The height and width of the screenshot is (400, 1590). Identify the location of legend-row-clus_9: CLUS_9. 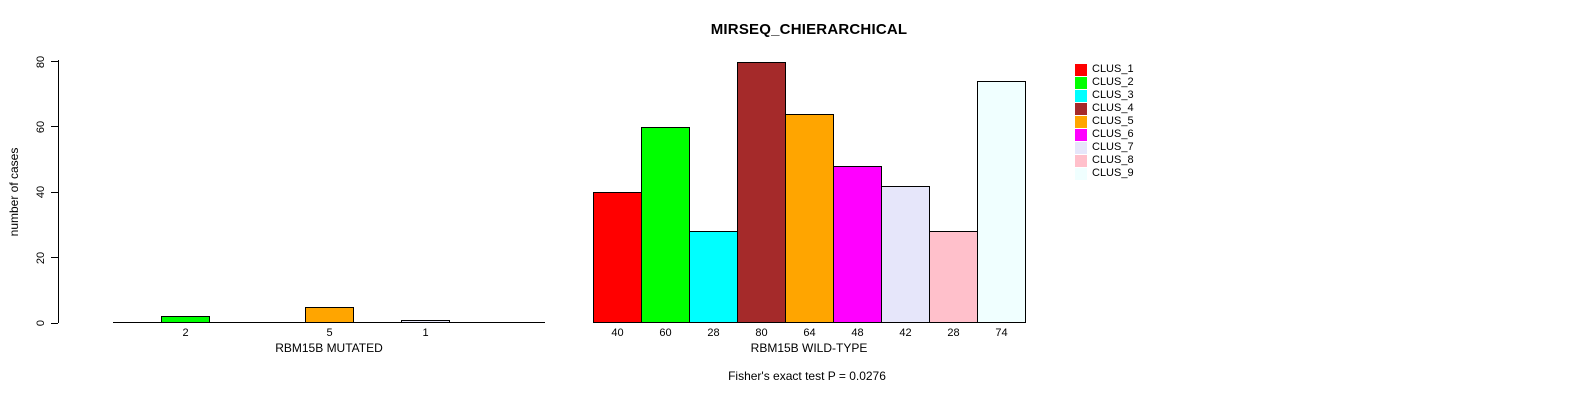
(1104, 173).